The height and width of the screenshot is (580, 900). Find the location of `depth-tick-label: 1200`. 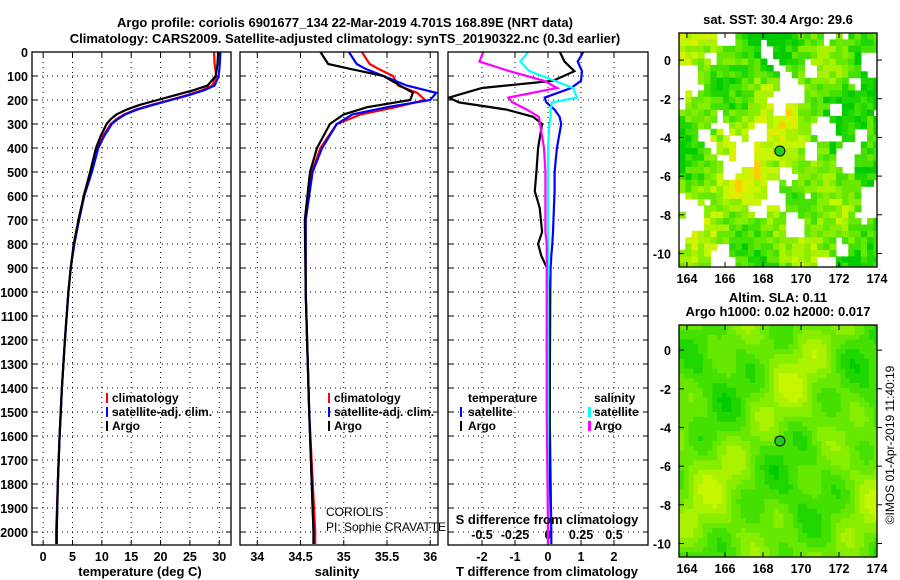

depth-tick-label: 1200 is located at coordinates (14, 341).